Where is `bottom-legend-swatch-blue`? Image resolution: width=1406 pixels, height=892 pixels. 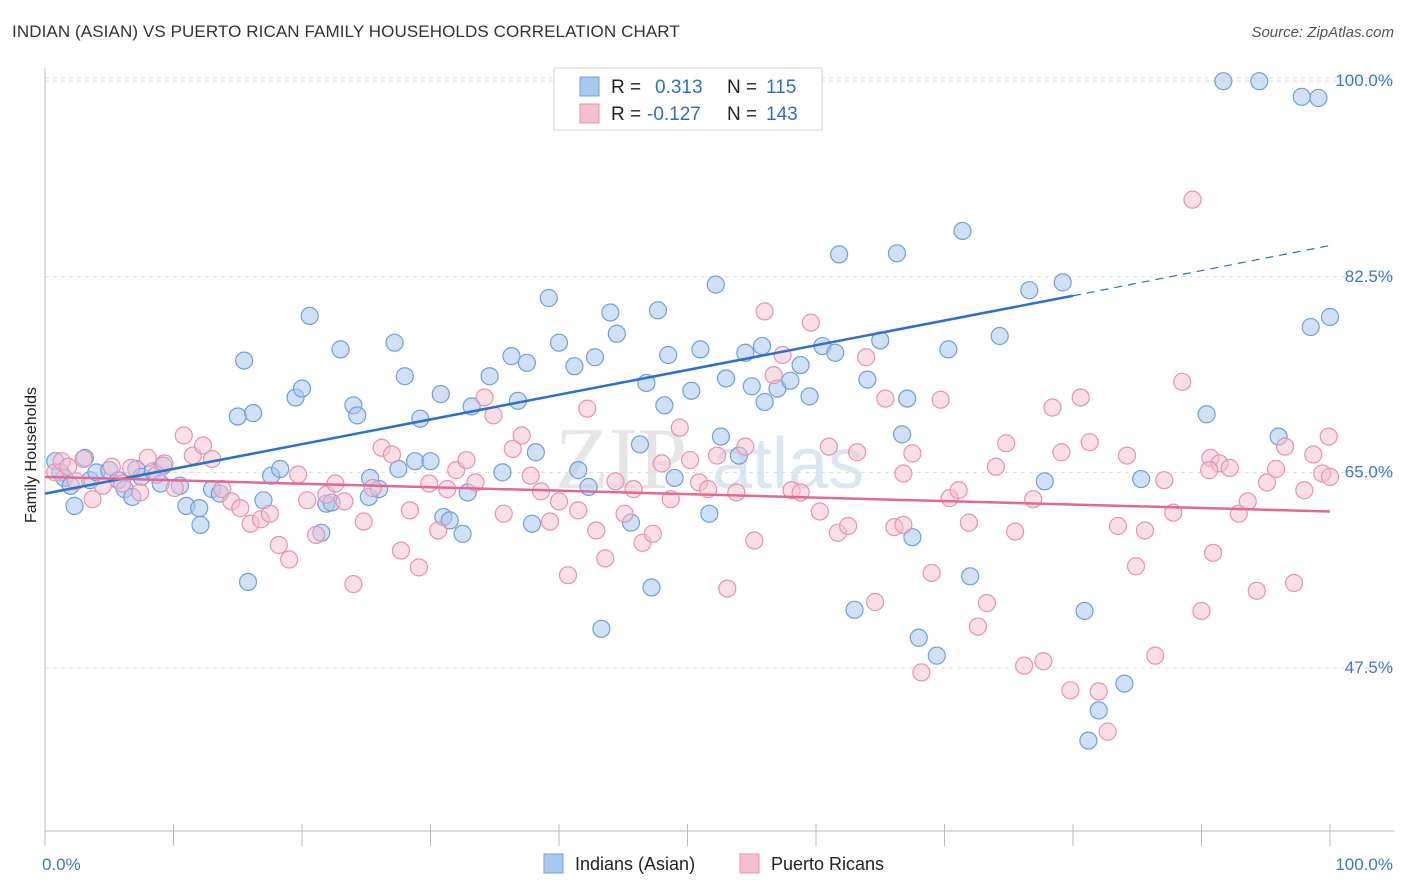 bottom-legend-swatch-blue is located at coordinates (553, 863).